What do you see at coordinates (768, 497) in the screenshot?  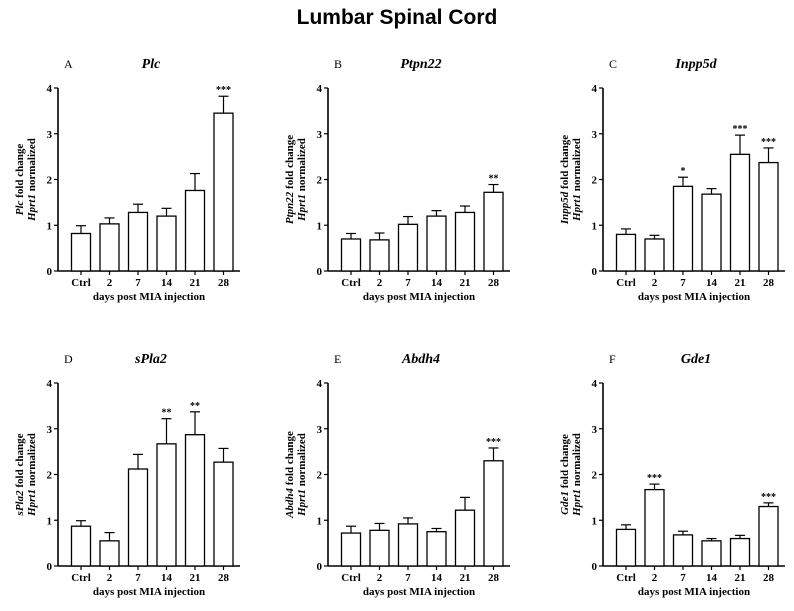 I see `panel-f-significance: ***` at bounding box center [768, 497].